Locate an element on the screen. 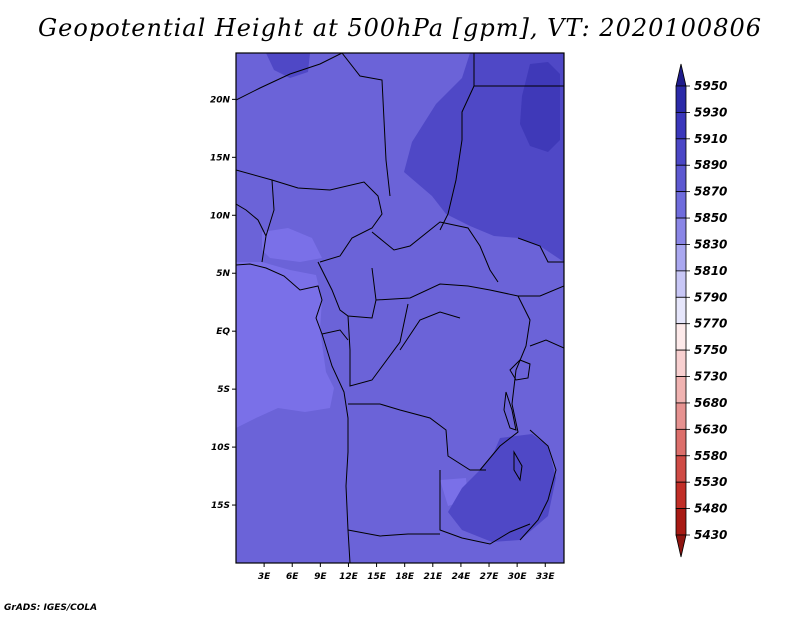 This screenshot has height=618, width=800. colorbar-label: 5730 is located at coordinates (710, 377).